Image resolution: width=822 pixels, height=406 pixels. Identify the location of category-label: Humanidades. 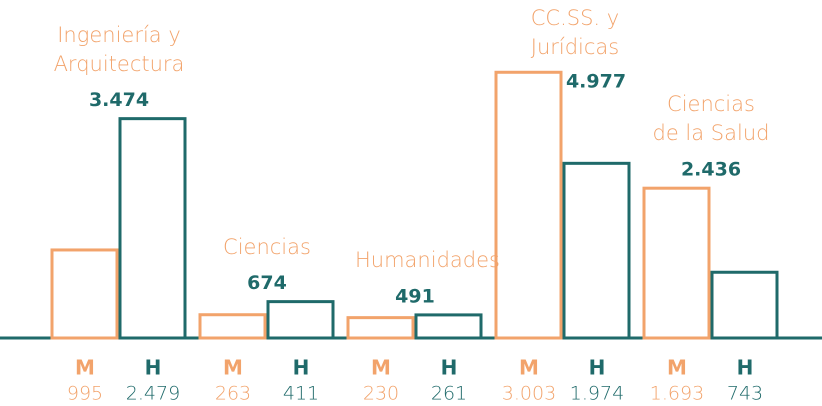
(427, 259).